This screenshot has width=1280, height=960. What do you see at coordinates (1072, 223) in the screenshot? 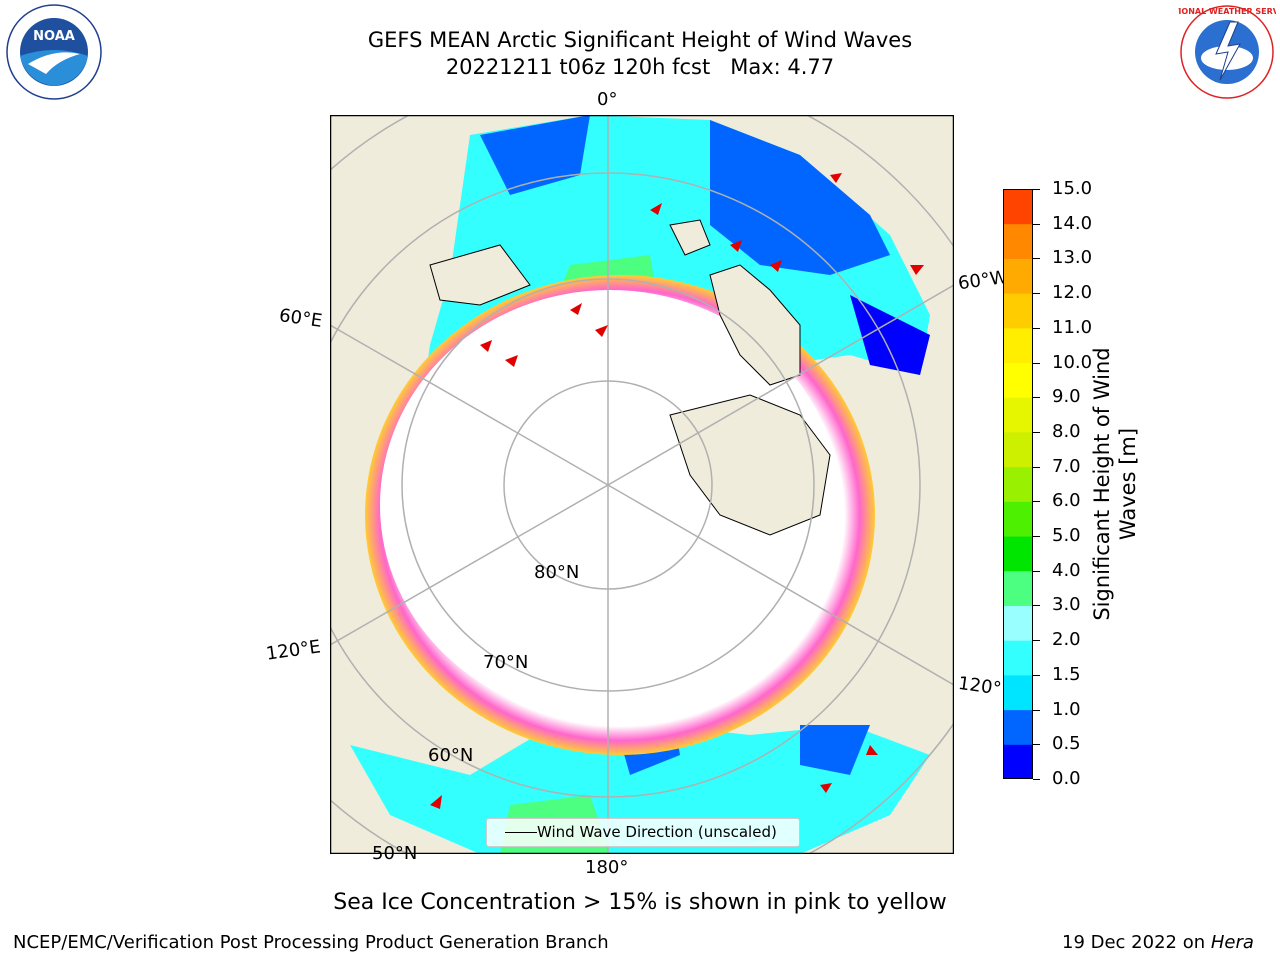
I see `colorbar-tick-label: 14.0` at bounding box center [1072, 223].